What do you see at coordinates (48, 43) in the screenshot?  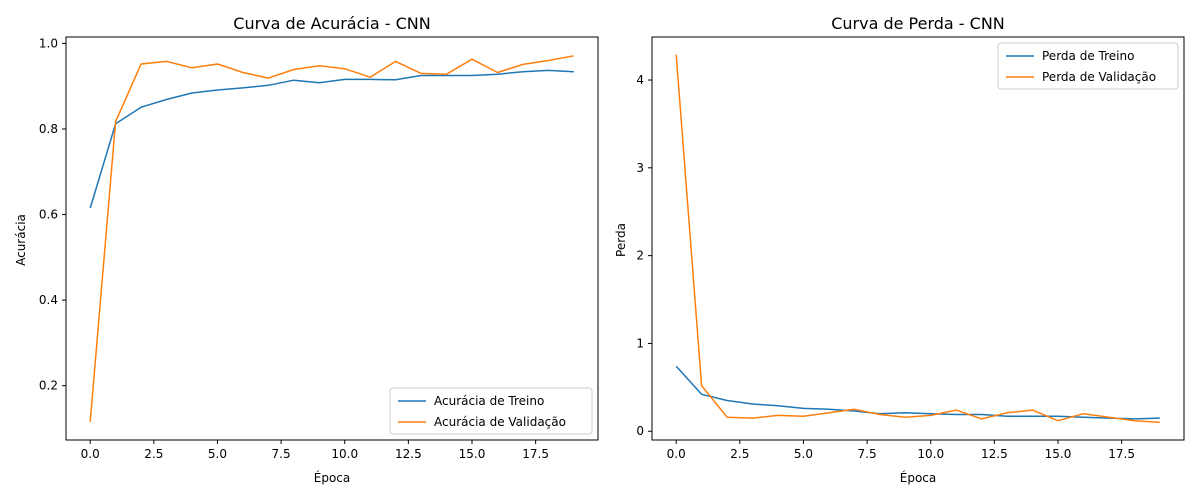 I see `accuracy-y-tick-label: 1.0` at bounding box center [48, 43].